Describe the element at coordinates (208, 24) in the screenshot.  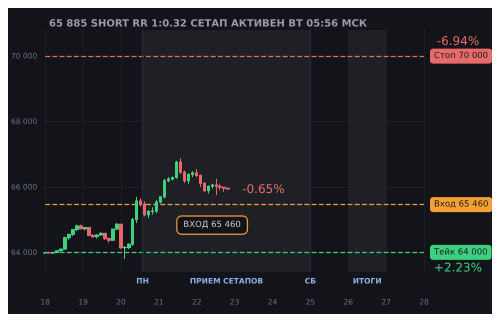
I see `chart-title: 65 885 SHORT RR 1:0.32 СЕТАП АКТИВЕН ВТ 05:56 МСК` at that location.